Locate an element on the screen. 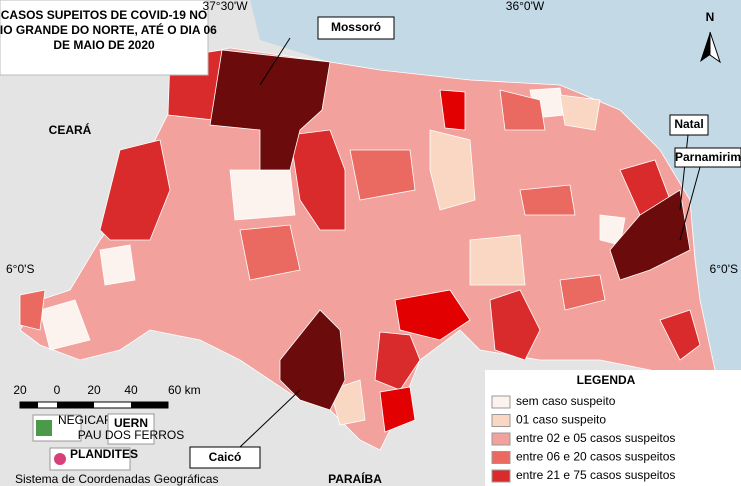 The image size is (741, 486). logo-text: PLANDITES is located at coordinates (104, 454).